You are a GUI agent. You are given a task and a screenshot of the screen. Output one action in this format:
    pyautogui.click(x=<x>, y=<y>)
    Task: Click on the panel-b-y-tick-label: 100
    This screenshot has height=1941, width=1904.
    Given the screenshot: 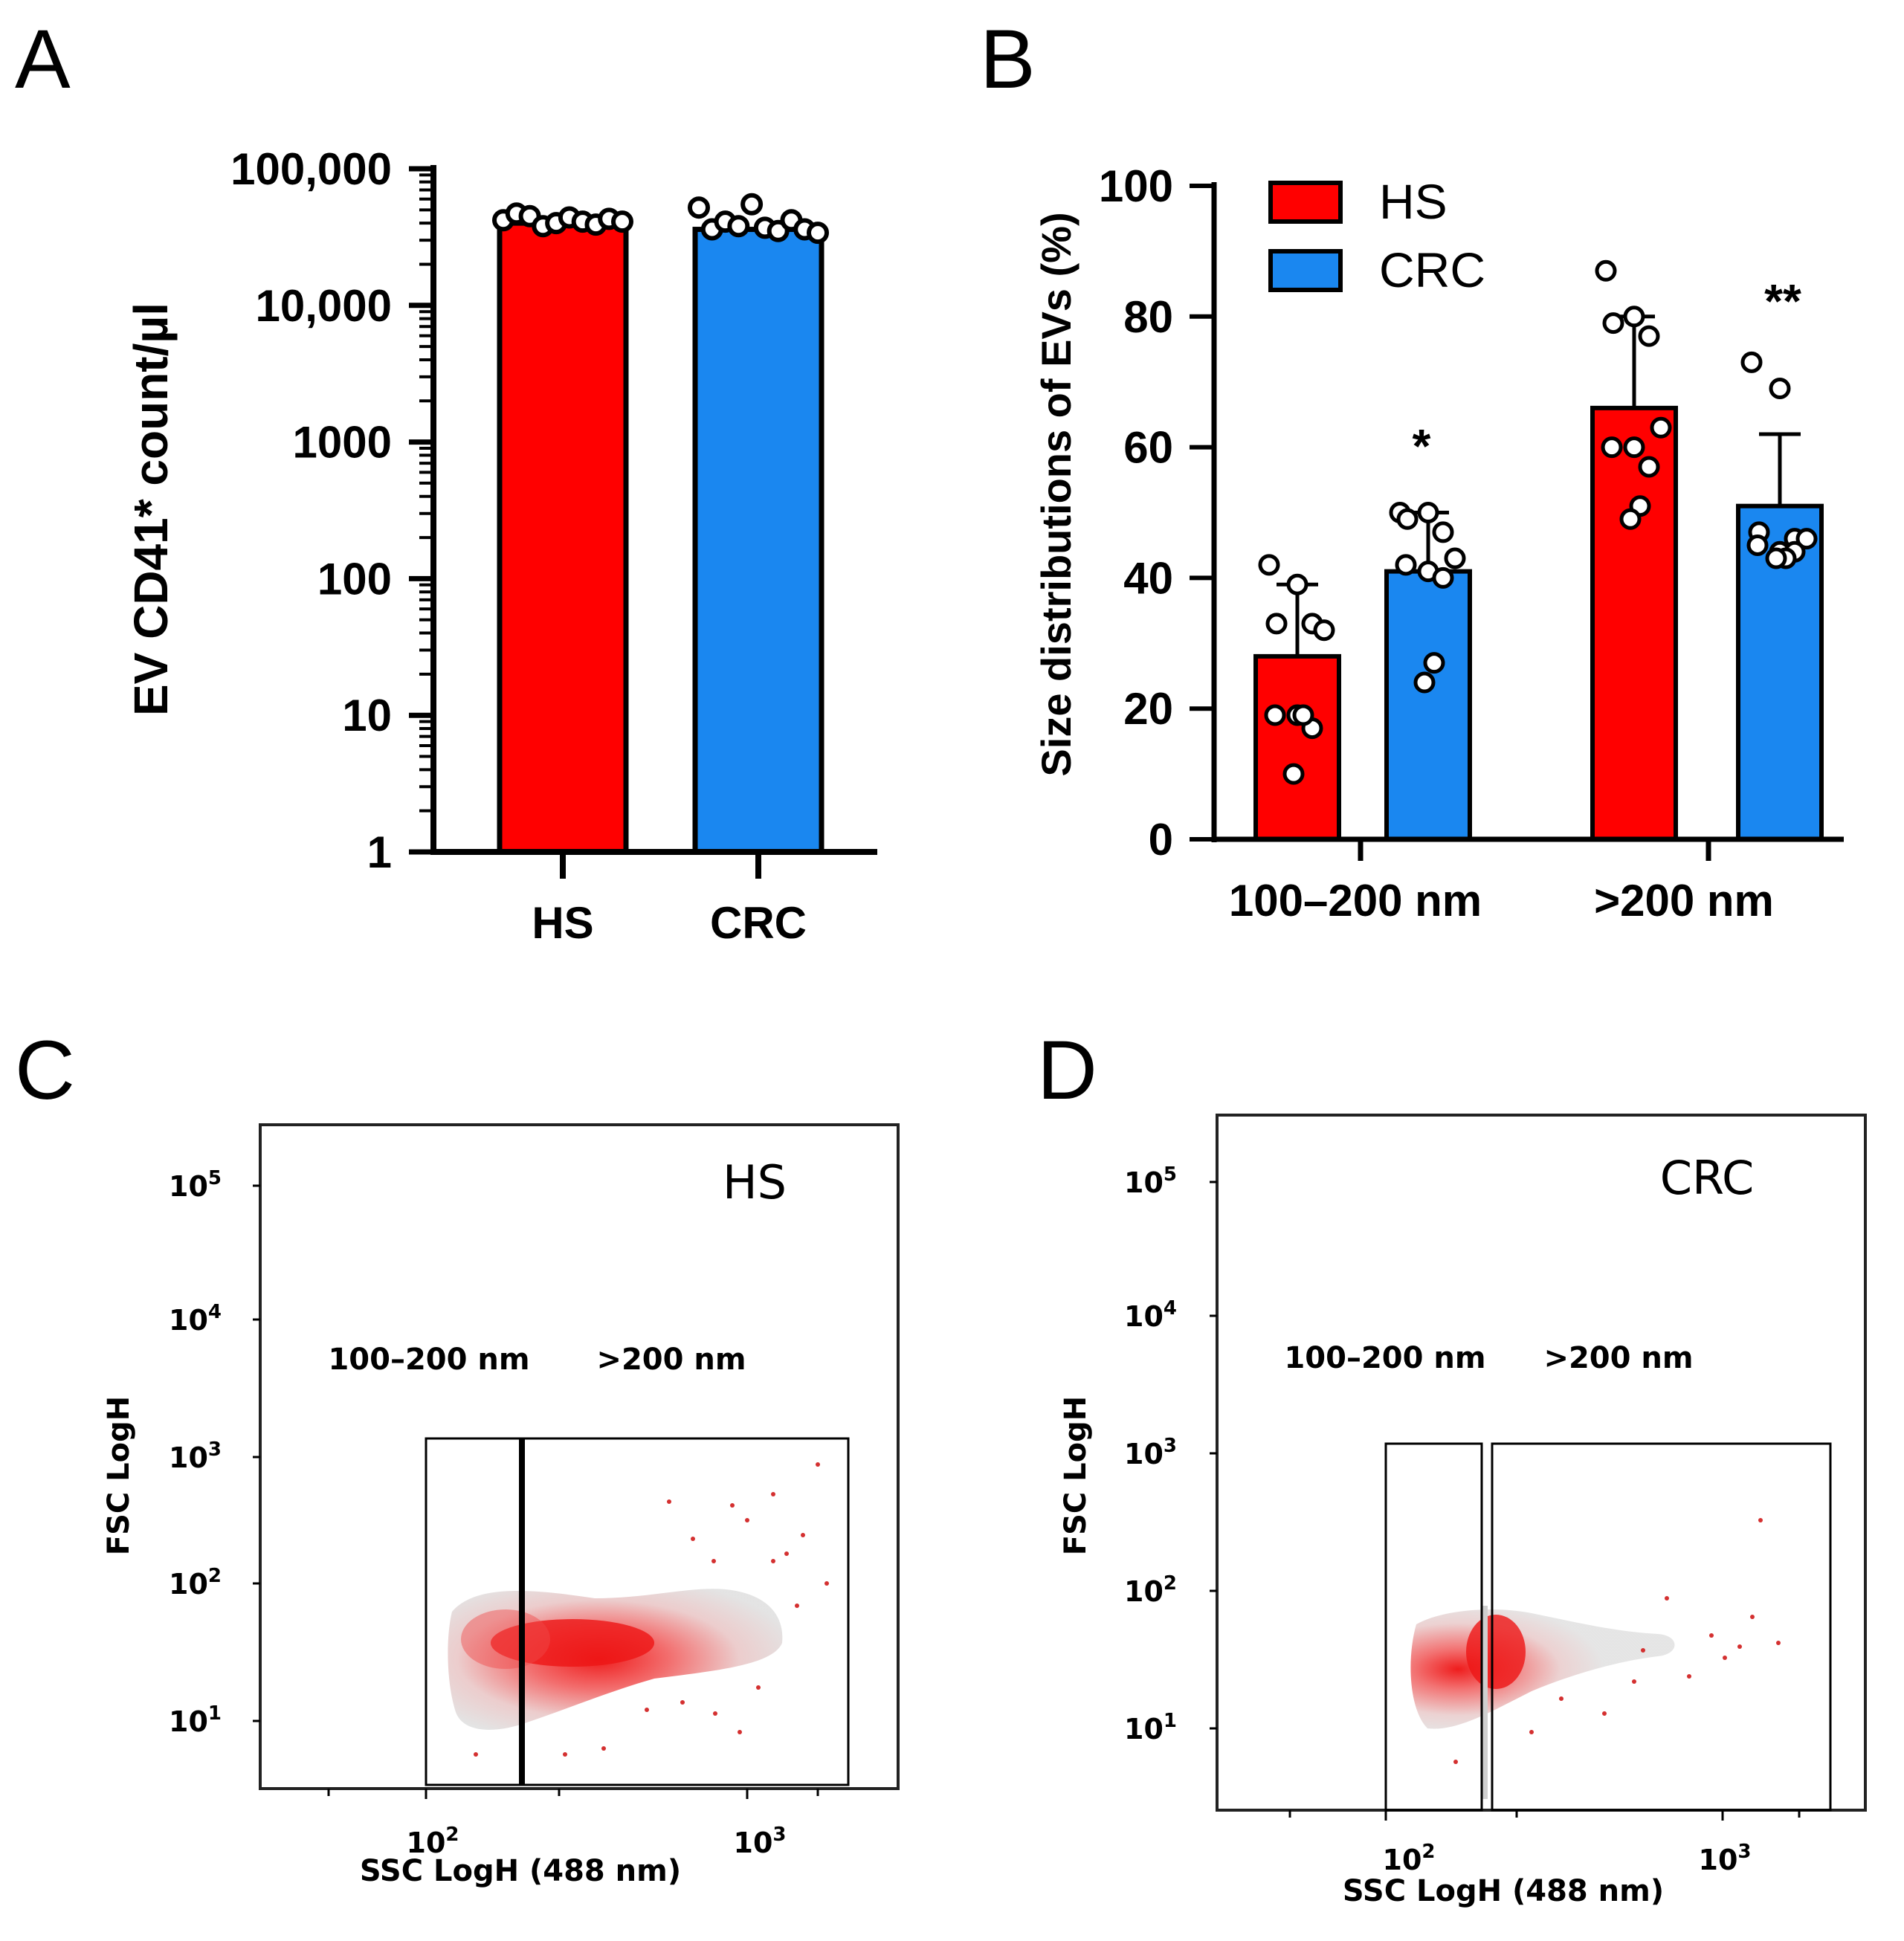 What is the action you would take?
    pyautogui.click(x=1136, y=186)
    